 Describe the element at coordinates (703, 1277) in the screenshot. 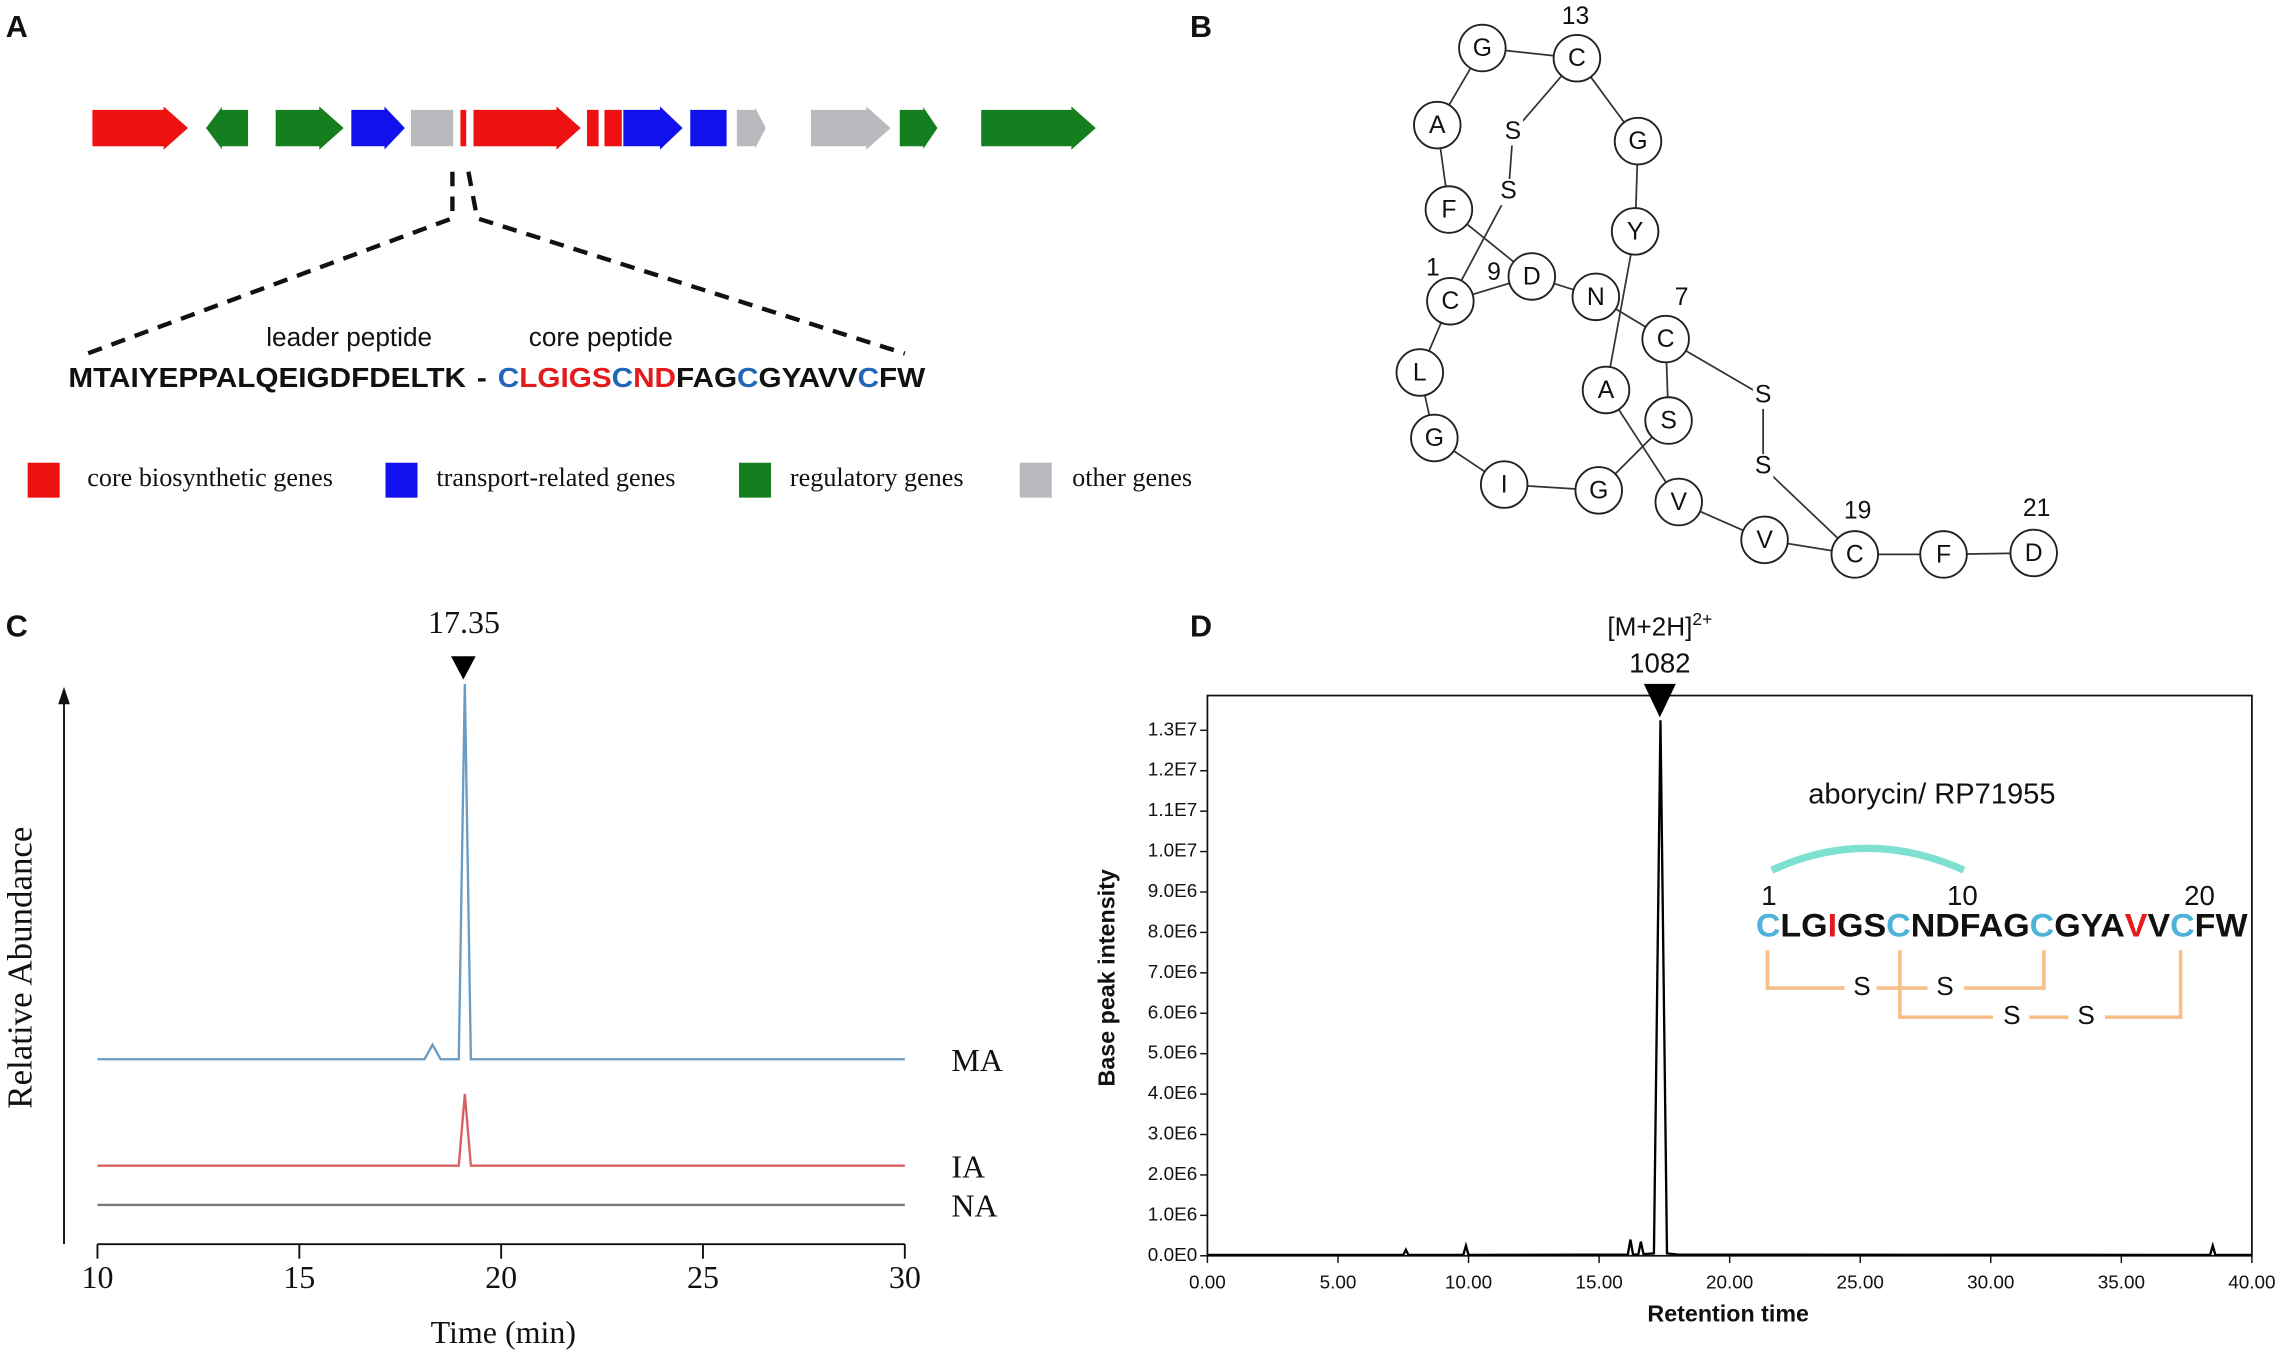

I see `x-tick-label: 25` at that location.